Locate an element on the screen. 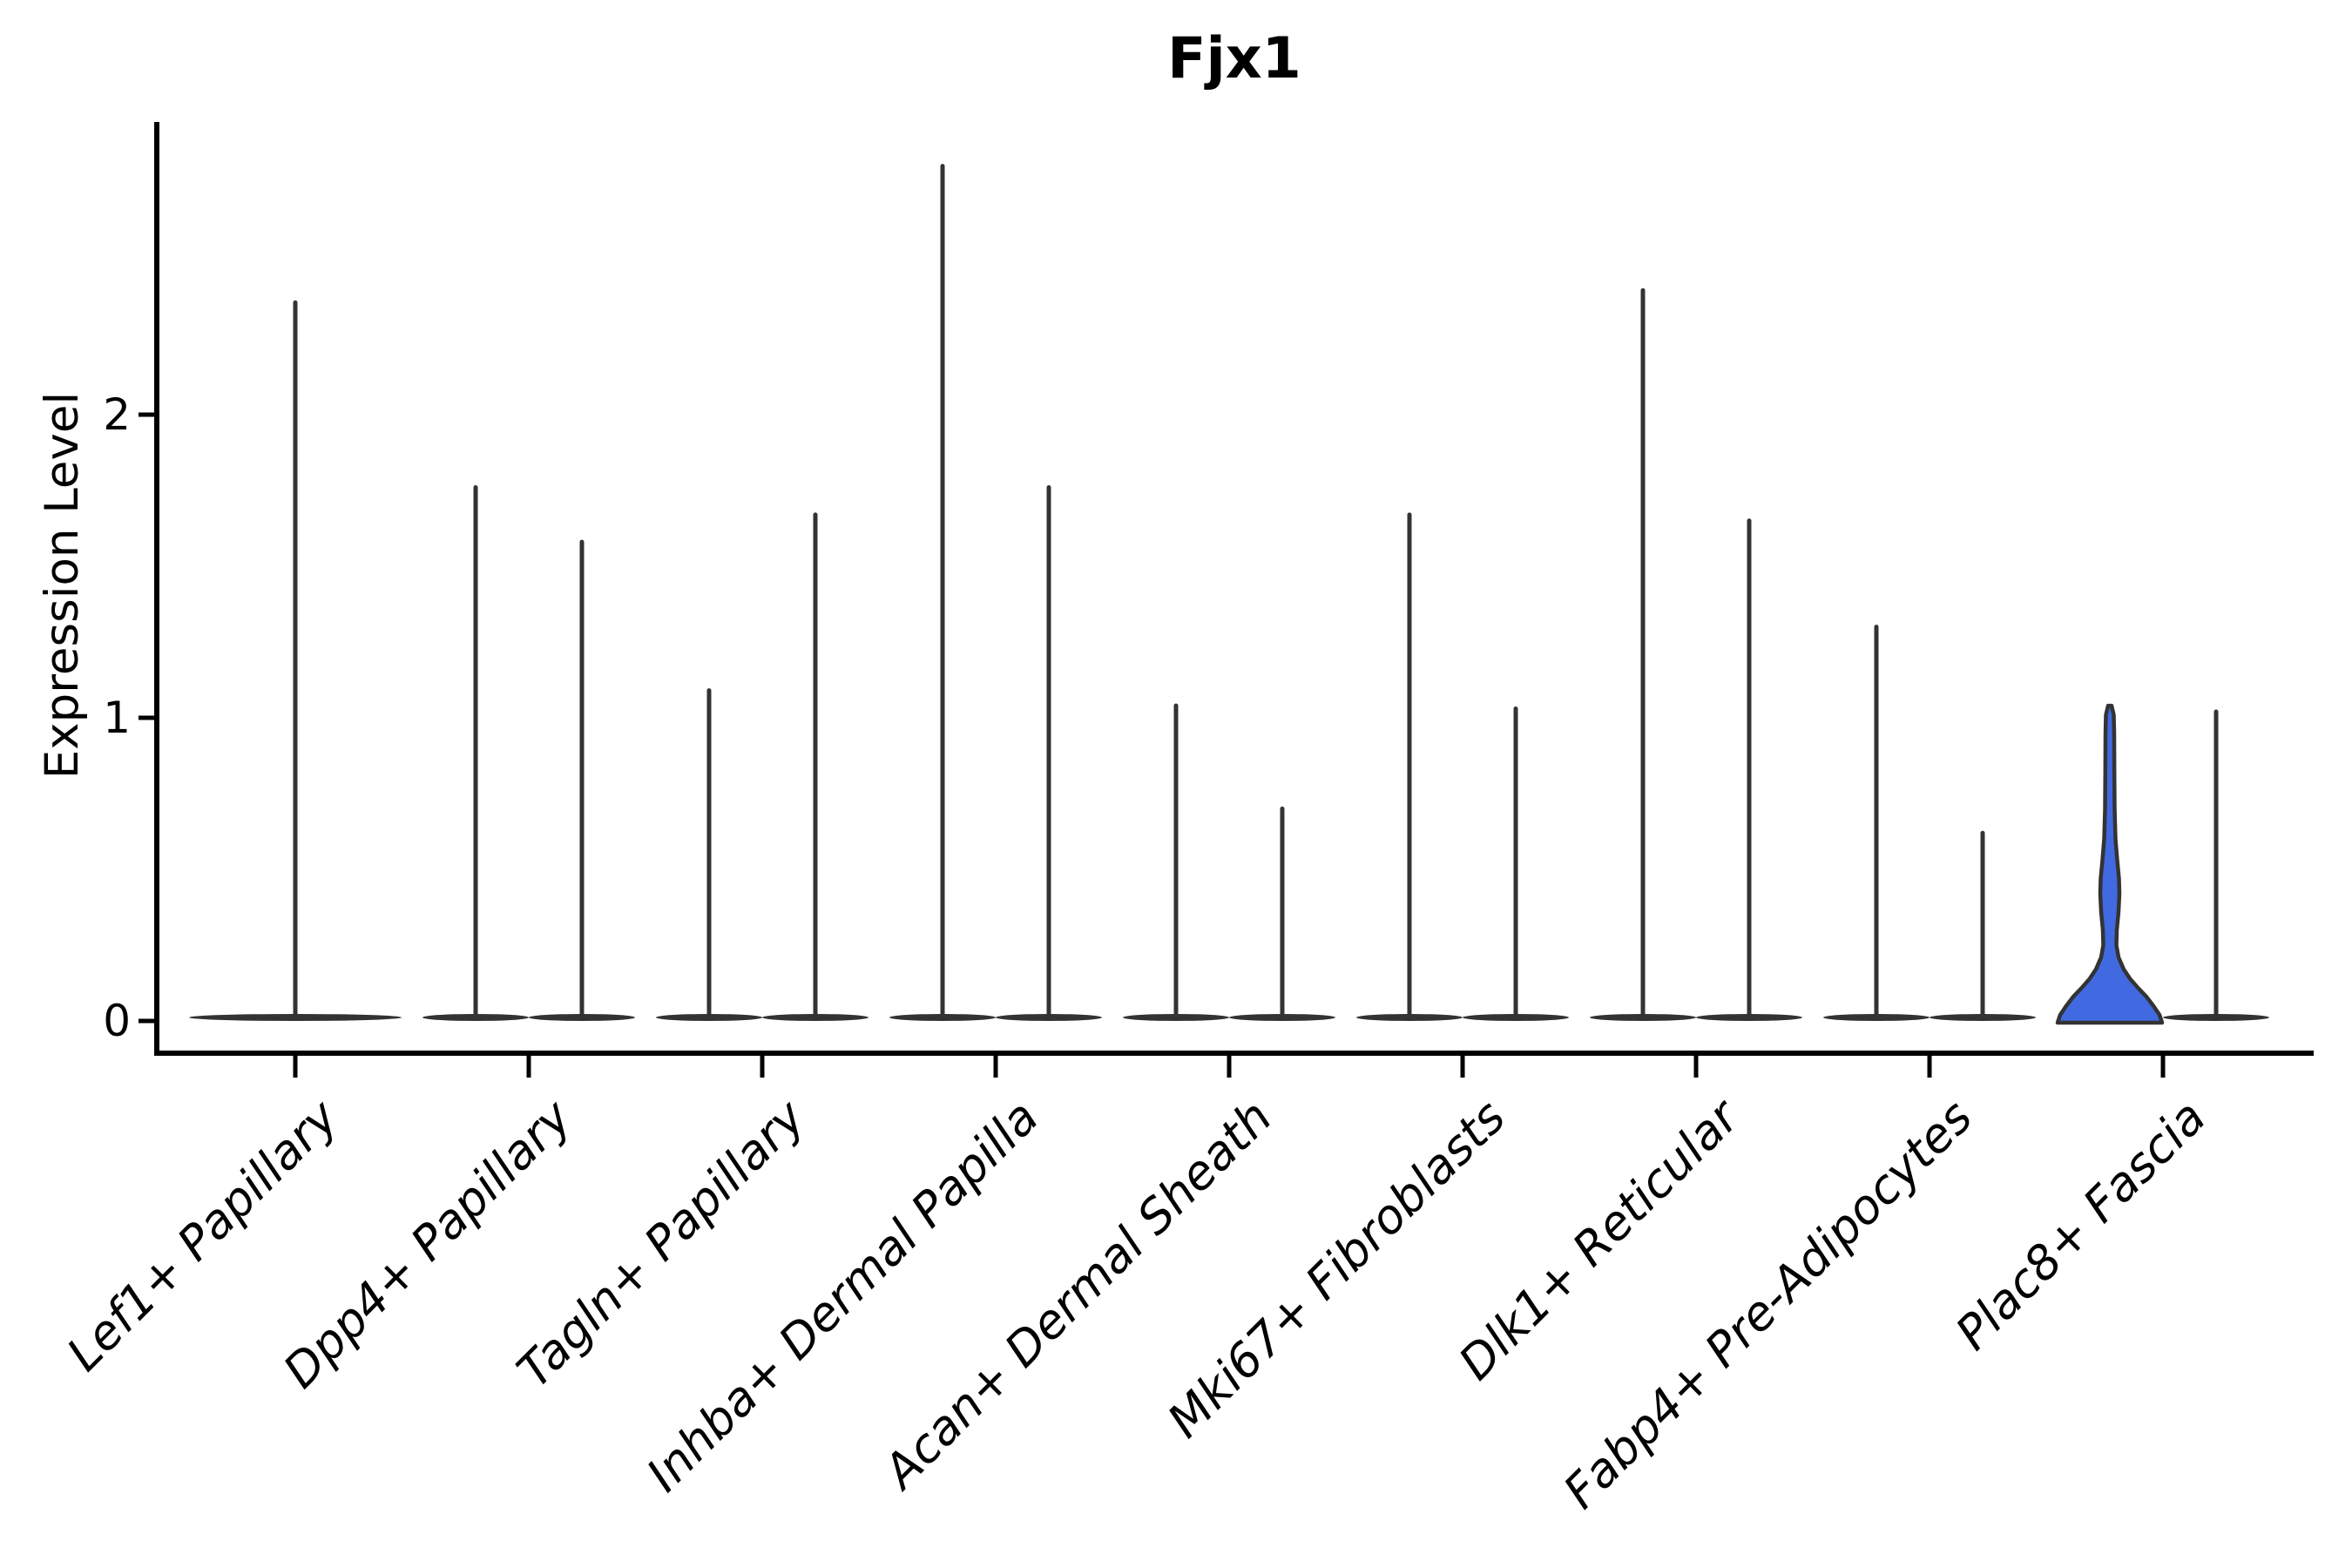 The image size is (2352, 1568). y-tick-label: 0 is located at coordinates (117, 1021).